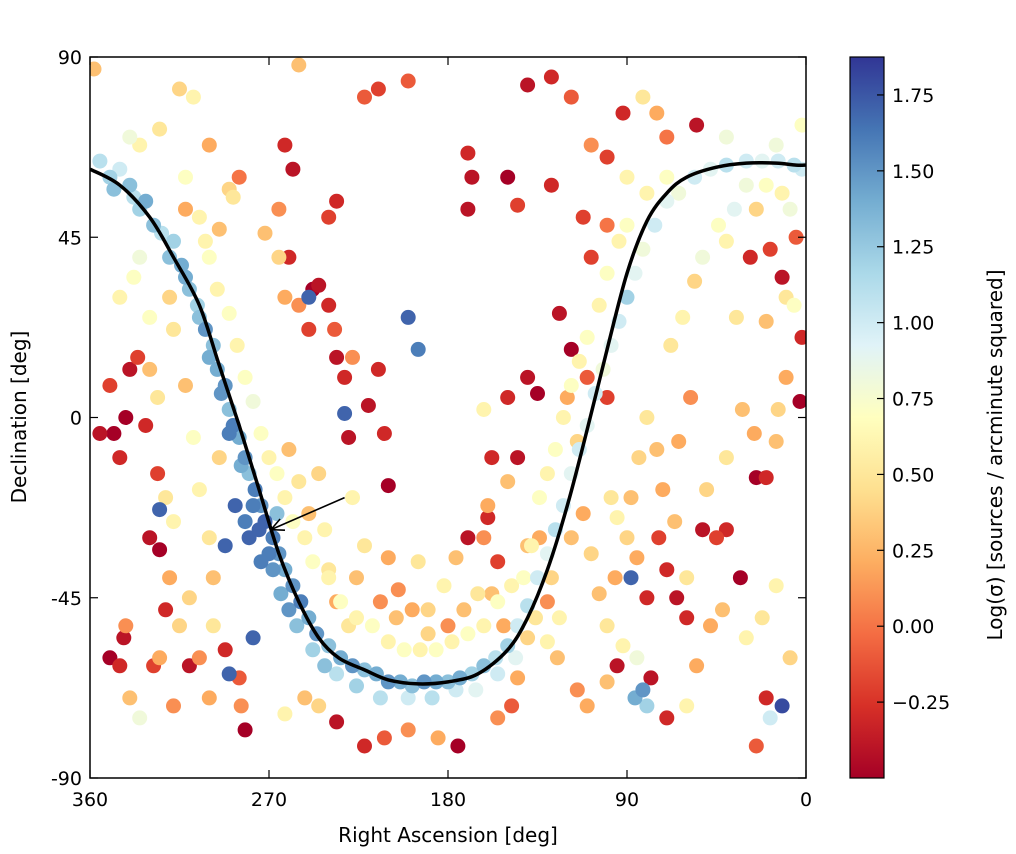  I want to click on x-tick-label: 0, so click(806, 800).